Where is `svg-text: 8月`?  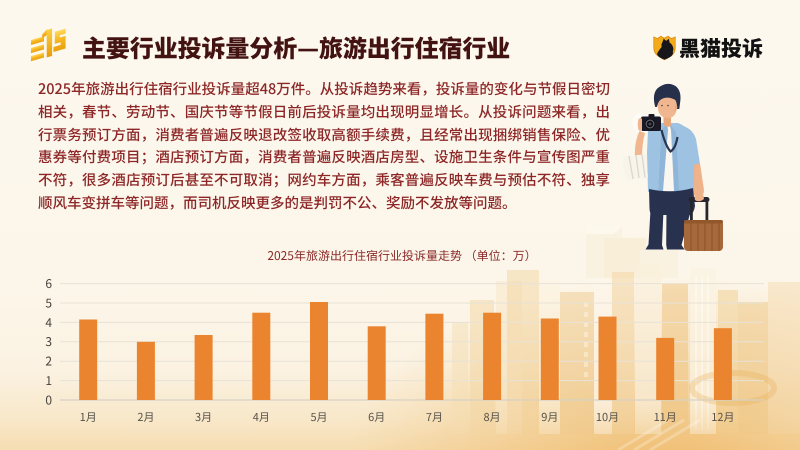
svg-text: 8月 is located at coordinates (492, 417).